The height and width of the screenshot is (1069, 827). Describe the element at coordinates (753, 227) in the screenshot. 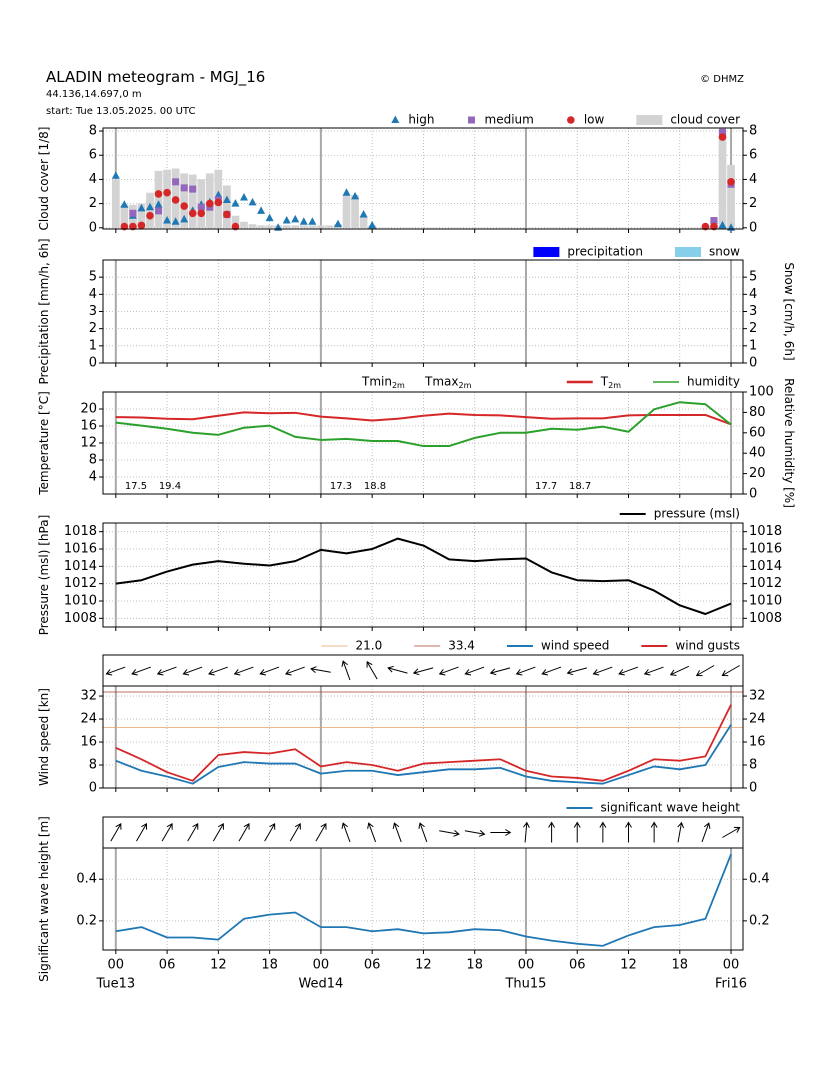

I see `y2-tick-label: 0` at that location.